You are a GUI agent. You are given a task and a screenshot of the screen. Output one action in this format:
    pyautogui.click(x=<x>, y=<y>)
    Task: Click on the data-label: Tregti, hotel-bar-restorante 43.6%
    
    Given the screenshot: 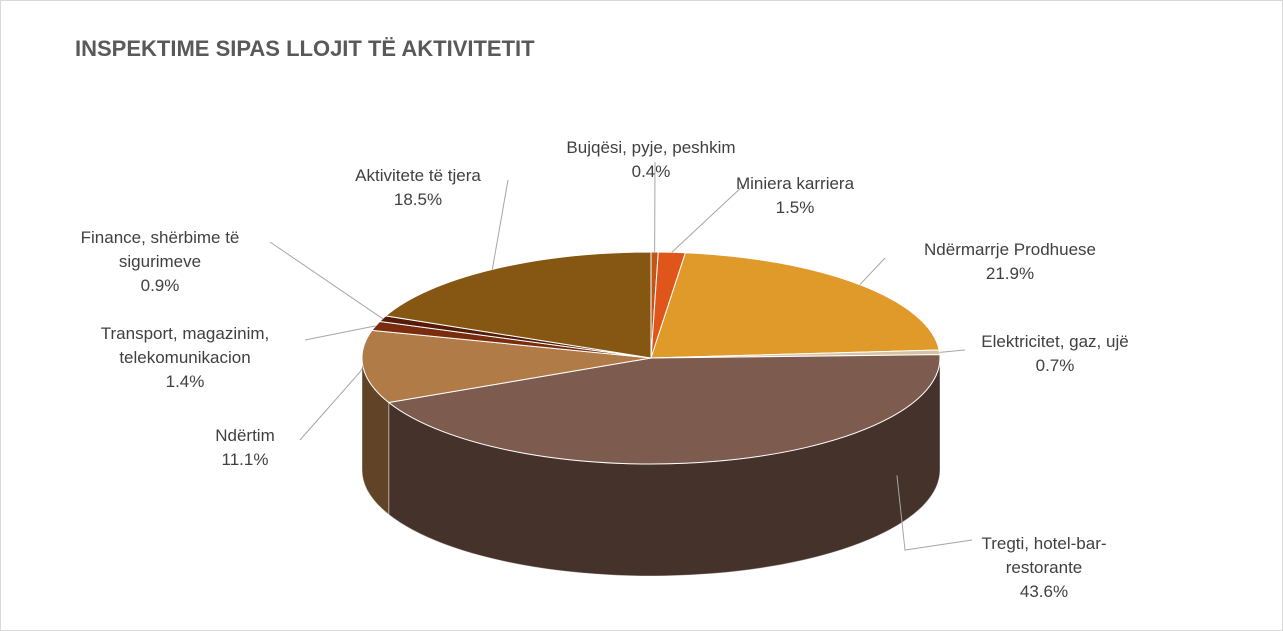 What is the action you would take?
    pyautogui.click(x=1044, y=568)
    